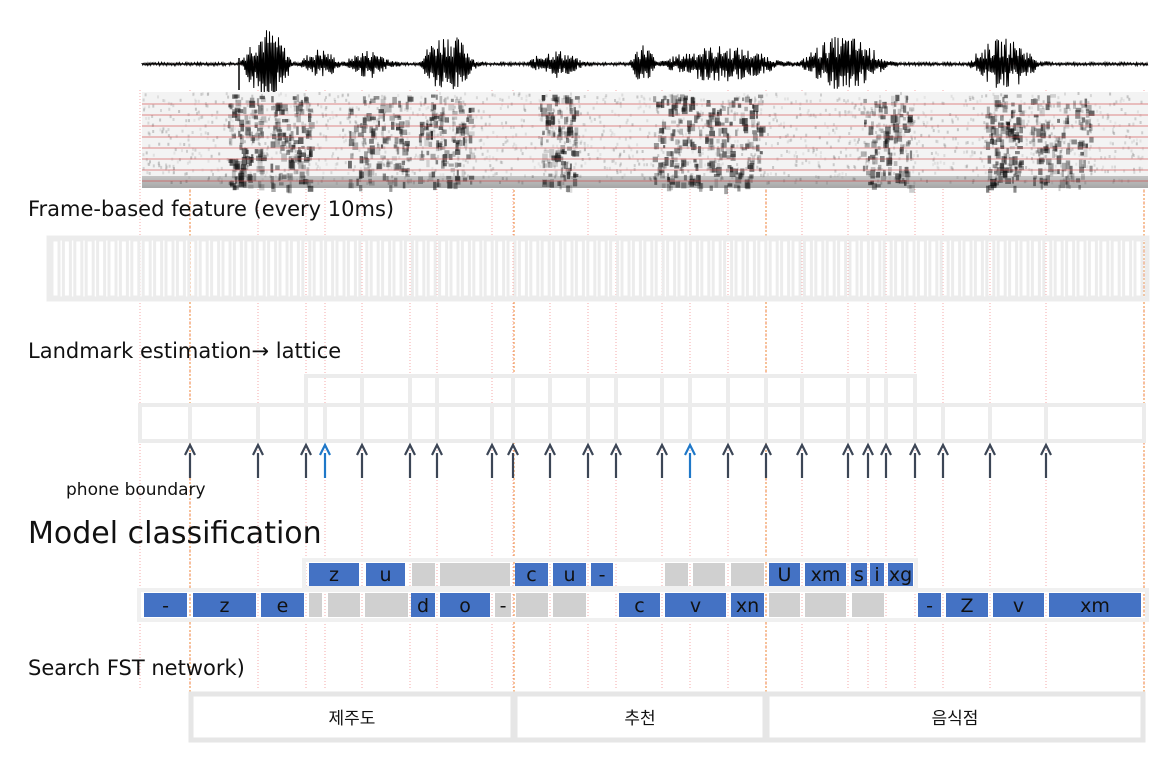  Describe the element at coordinates (423, 574) in the screenshot. I see `class-top-box` at that location.